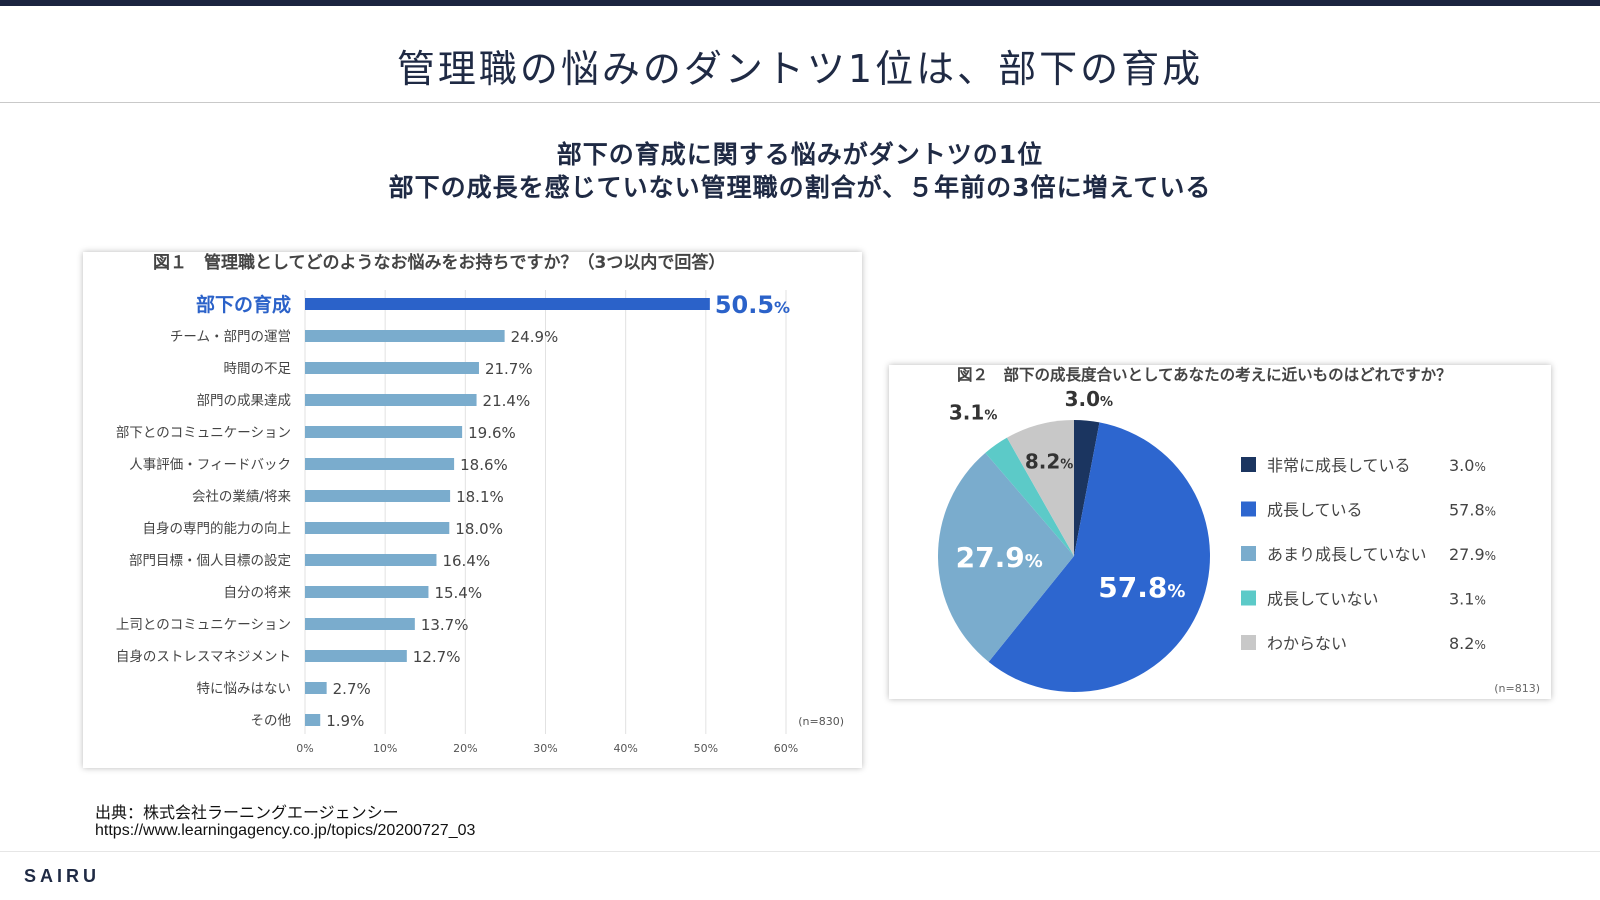 The height and width of the screenshot is (900, 1600). What do you see at coordinates (243, 304) in the screenshot?
I see `category-label: 部下の育成` at bounding box center [243, 304].